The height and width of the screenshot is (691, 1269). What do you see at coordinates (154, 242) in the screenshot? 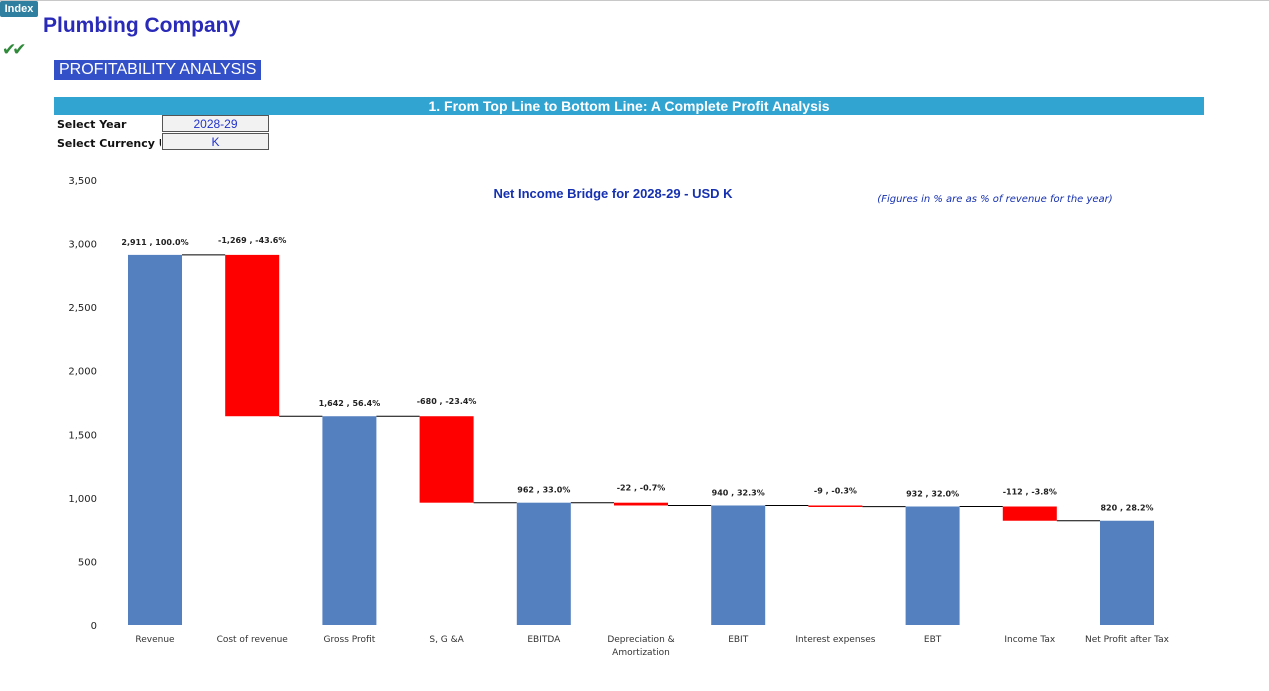
I see `data-label: 2,911 , 100.0%` at bounding box center [154, 242].